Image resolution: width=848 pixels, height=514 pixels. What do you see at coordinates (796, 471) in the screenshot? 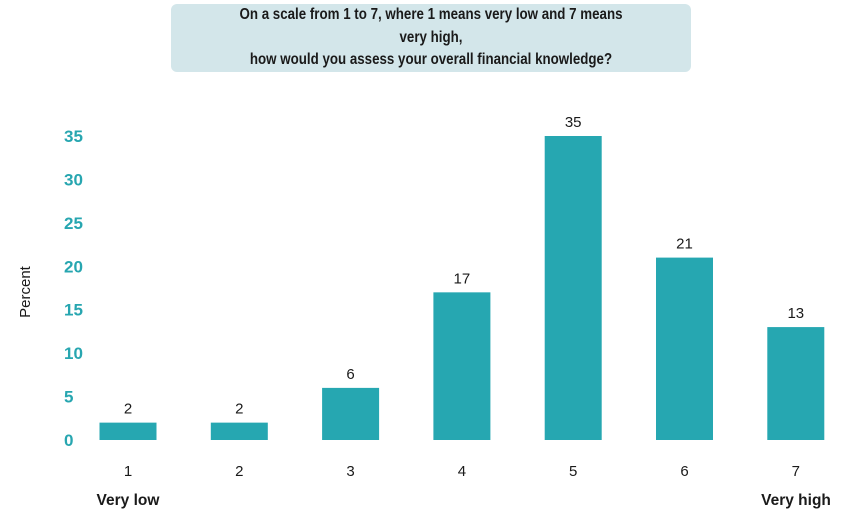
I see `x-tick-label: 7` at bounding box center [796, 471].